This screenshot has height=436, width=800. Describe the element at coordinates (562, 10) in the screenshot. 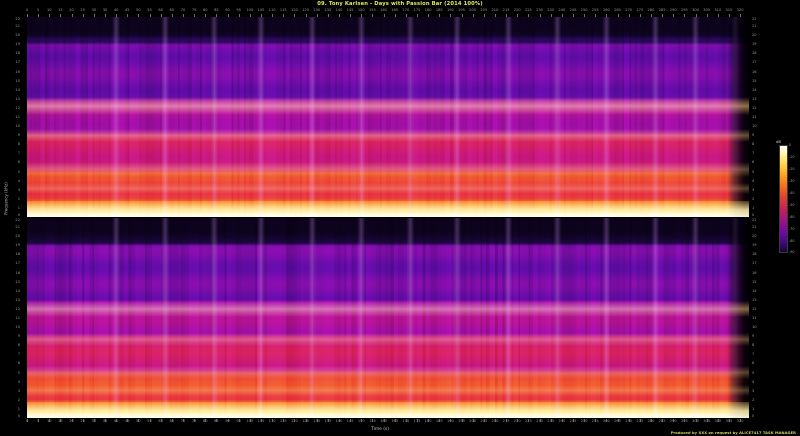

I see `time-tick-label: 240` at that location.